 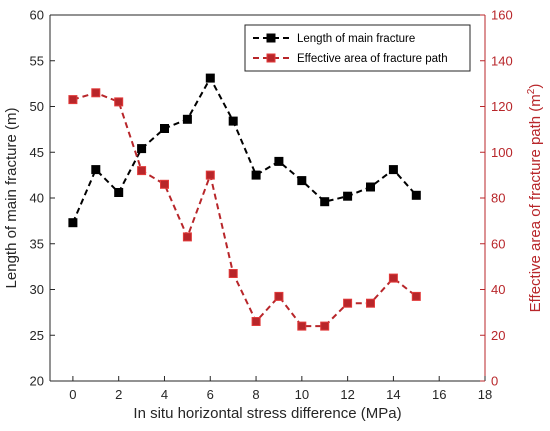 I want to click on right-y-tick-label: 80, so click(x=498, y=198).